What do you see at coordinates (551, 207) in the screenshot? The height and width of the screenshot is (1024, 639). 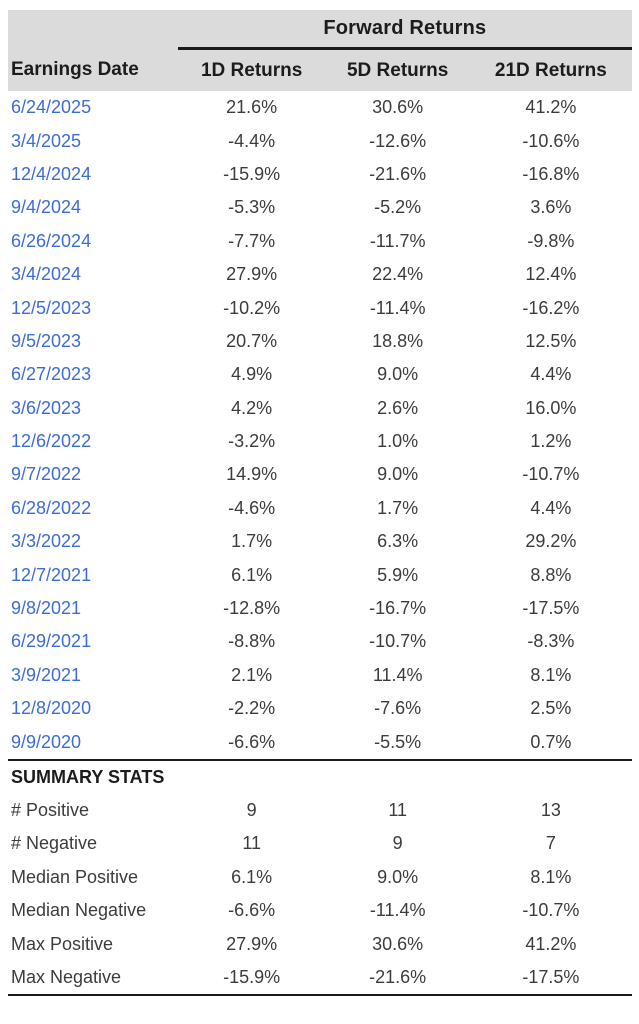 I see `return-21d-cell: 3.6%` at bounding box center [551, 207].